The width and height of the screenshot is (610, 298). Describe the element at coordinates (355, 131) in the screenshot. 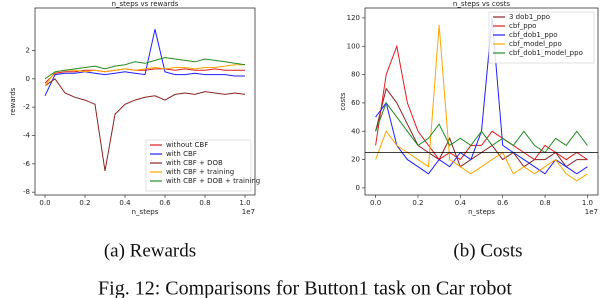

I see `y-tick-label: 40` at that location.